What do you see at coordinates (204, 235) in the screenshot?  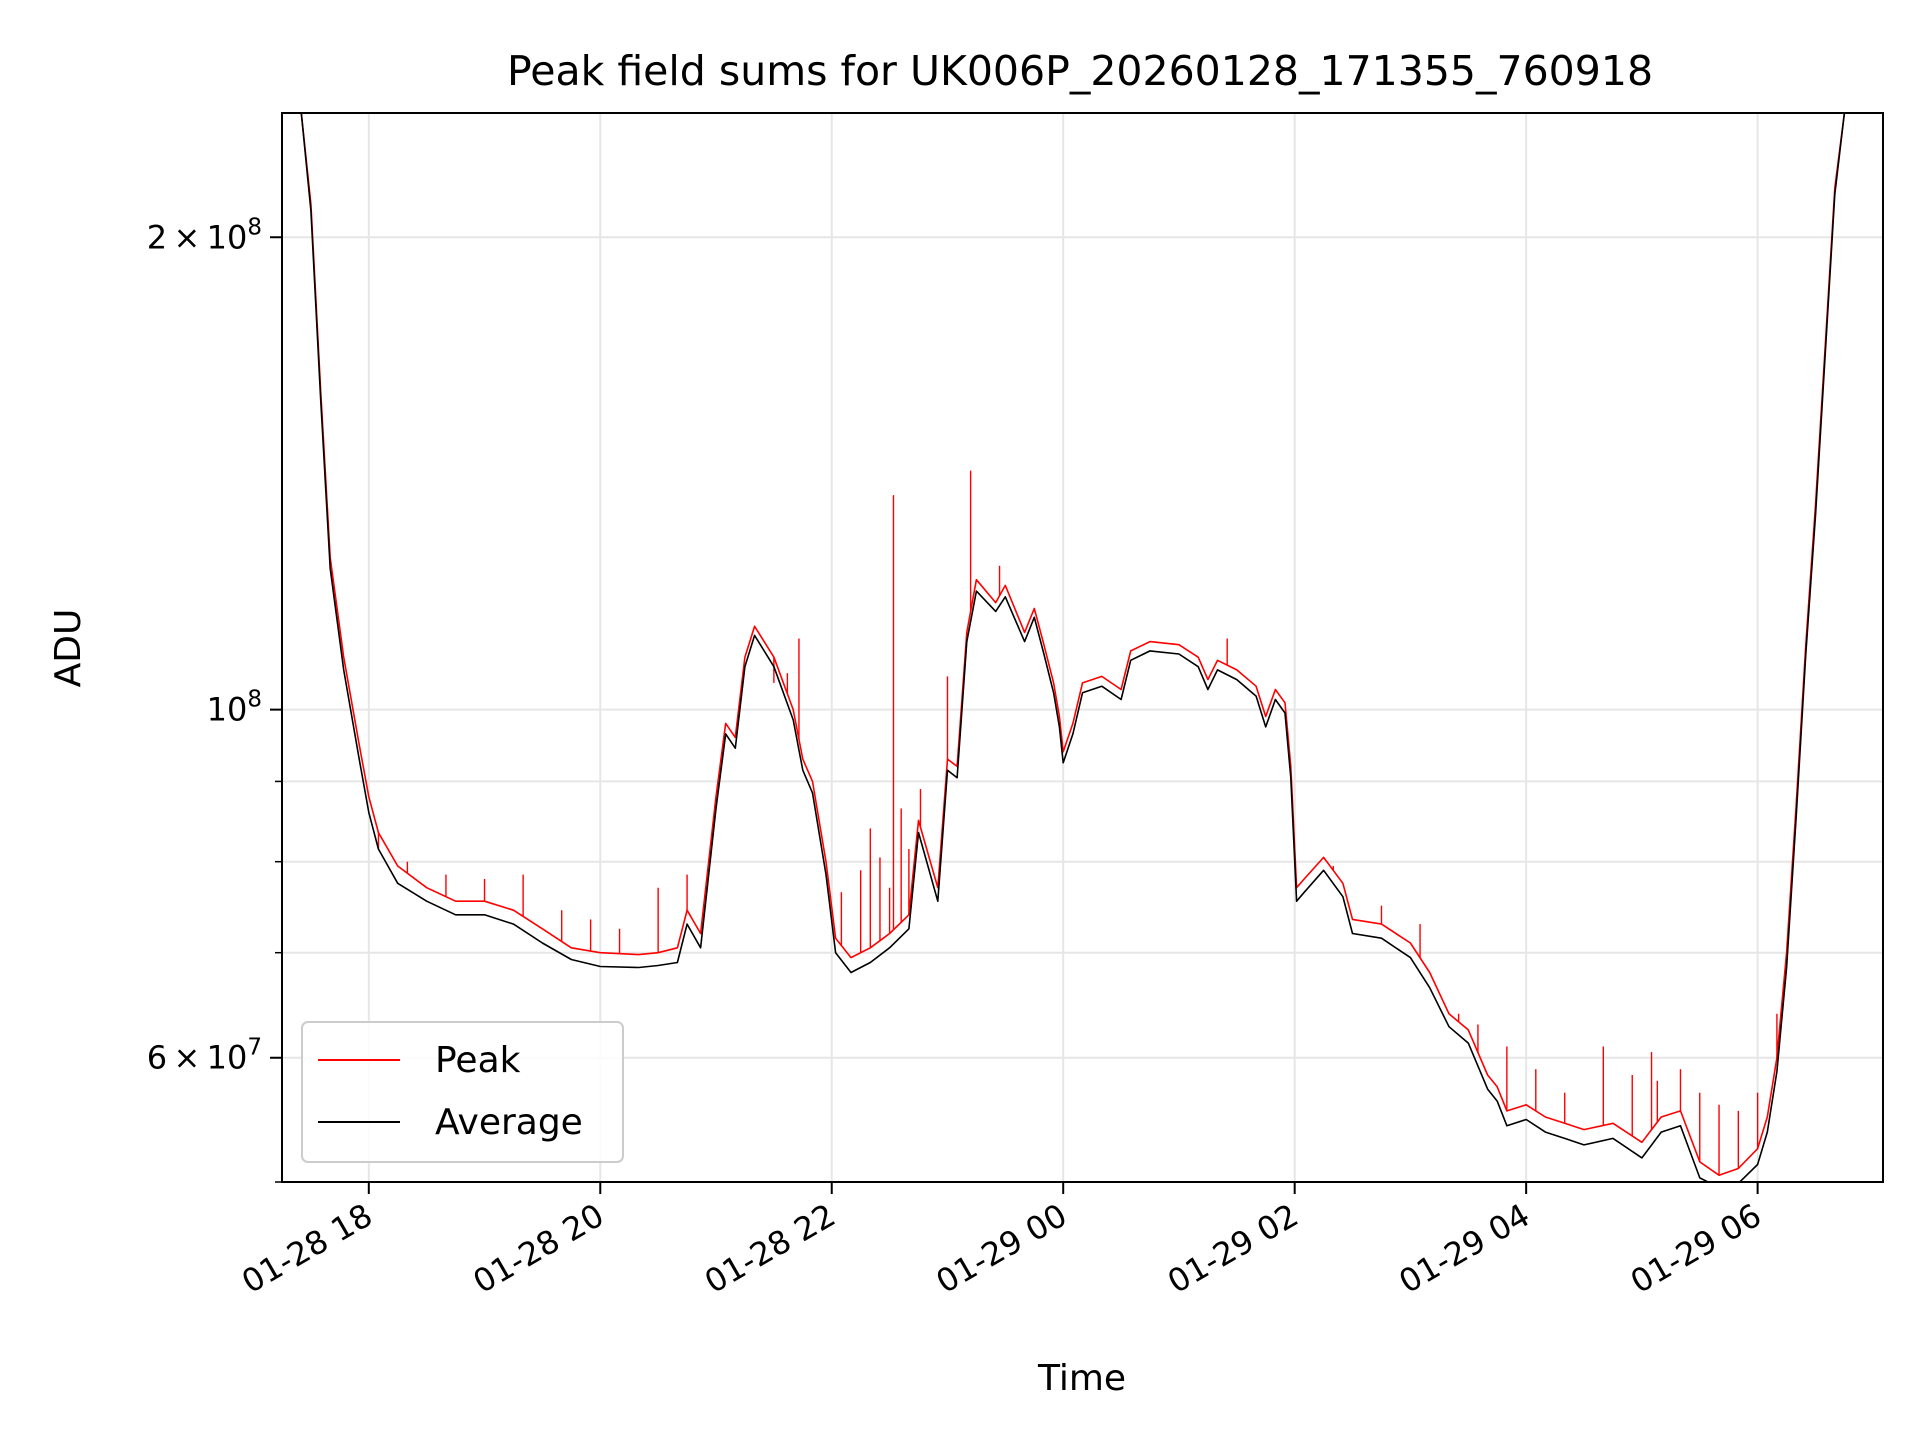 I see `y-tick-label: 2 × 108` at bounding box center [204, 235].